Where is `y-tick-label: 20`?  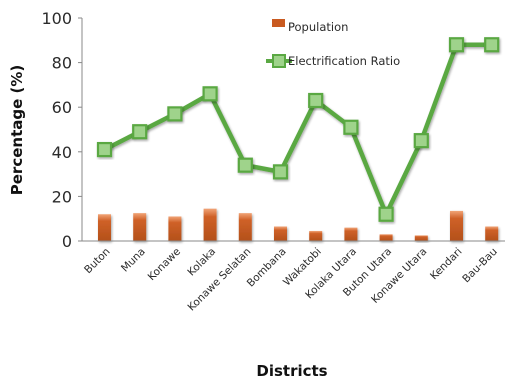 y-tick-label: 20 is located at coordinates (62, 196).